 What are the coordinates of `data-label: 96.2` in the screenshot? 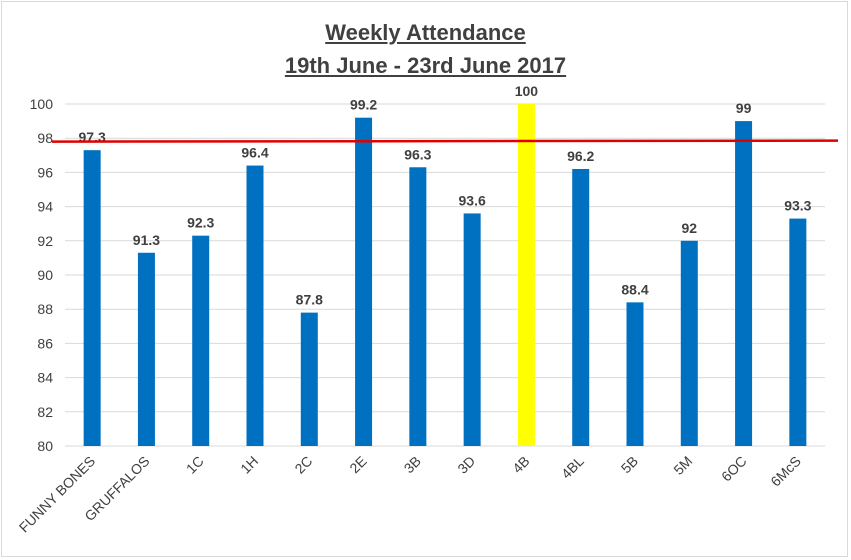 It's located at (580, 156).